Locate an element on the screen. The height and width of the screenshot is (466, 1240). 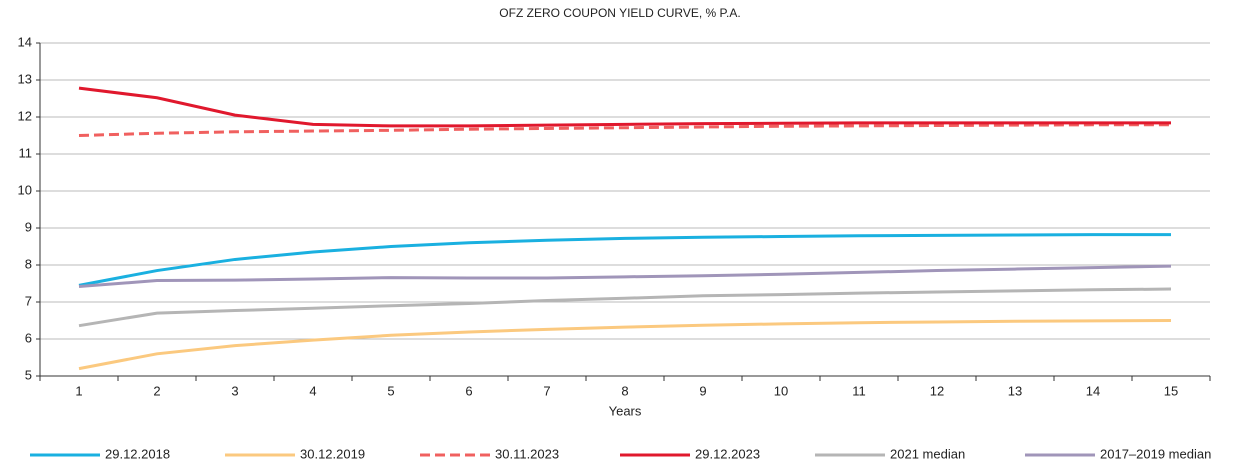
legend-label: 30.11.2023 is located at coordinates (527, 453).